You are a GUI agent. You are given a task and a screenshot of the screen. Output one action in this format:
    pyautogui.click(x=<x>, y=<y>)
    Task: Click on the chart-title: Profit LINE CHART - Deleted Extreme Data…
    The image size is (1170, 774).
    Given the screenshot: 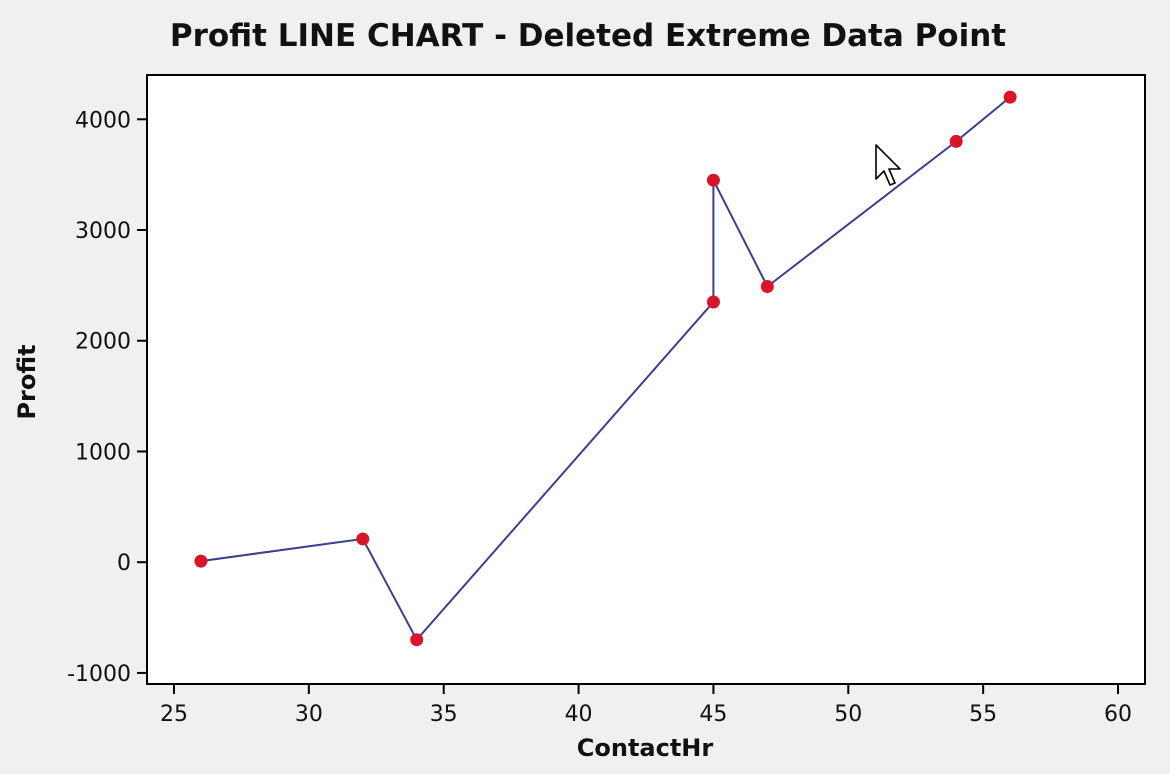 What is the action you would take?
    pyautogui.click(x=588, y=36)
    